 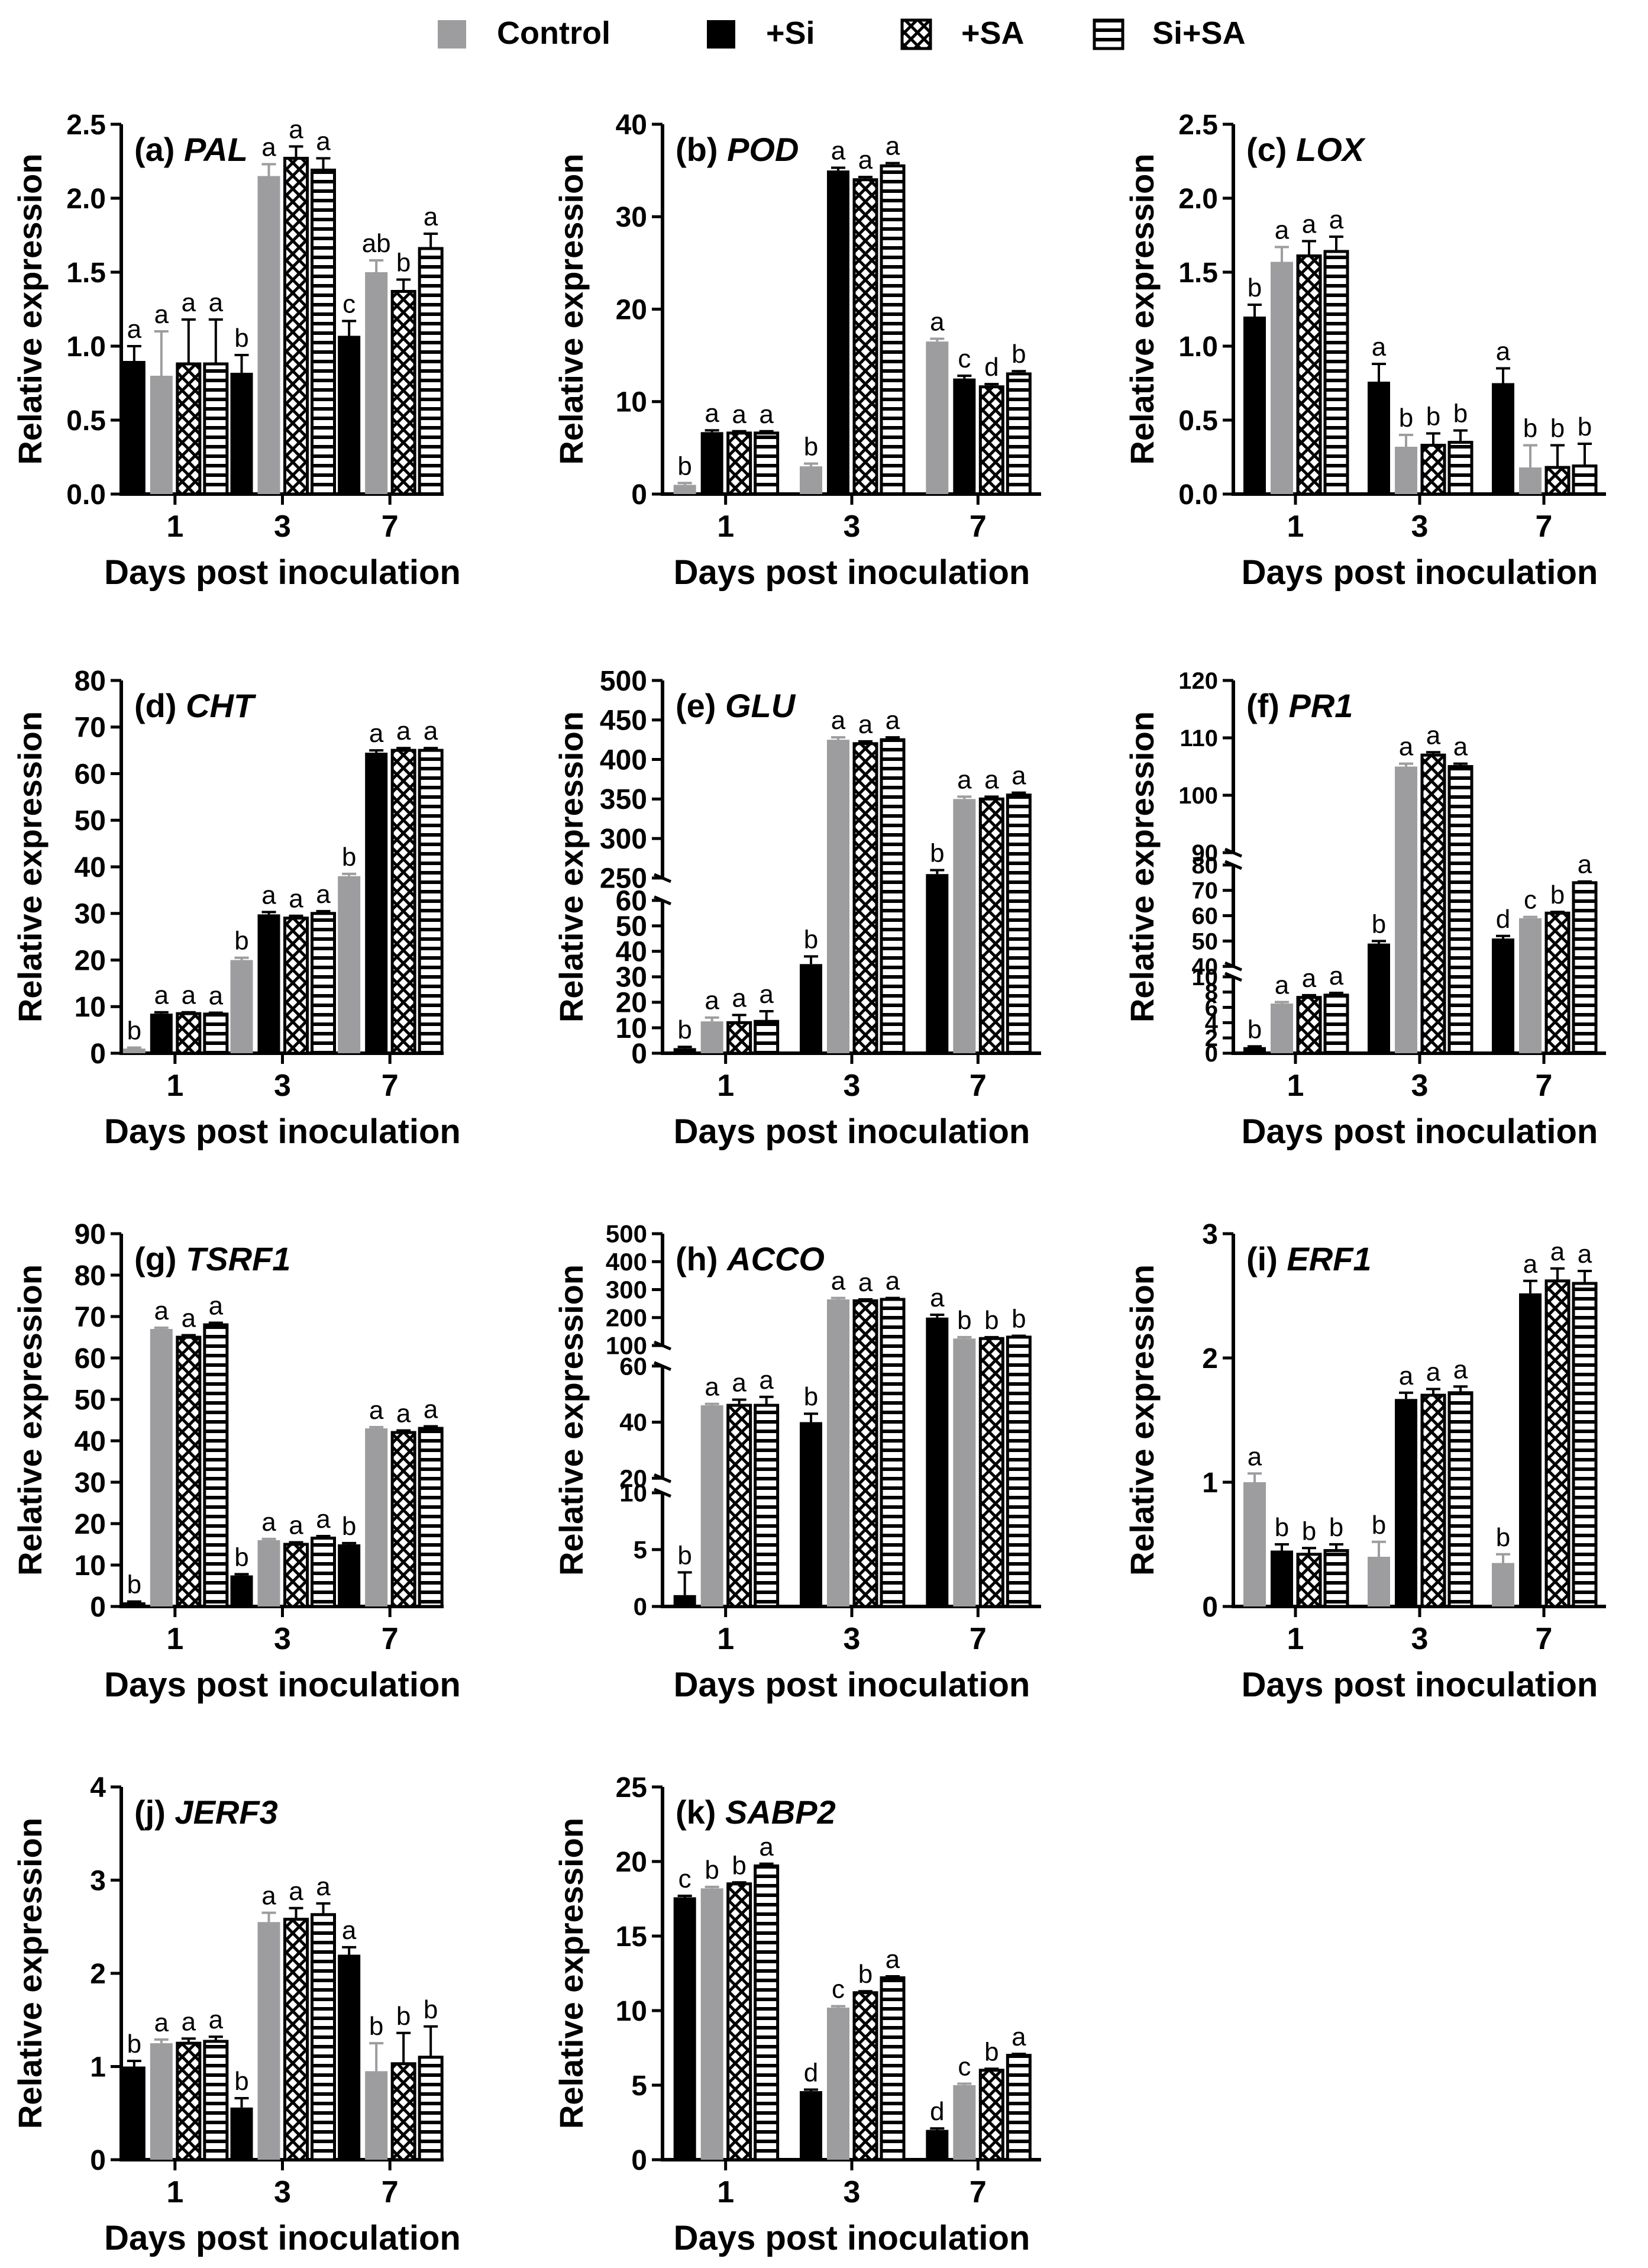 What do you see at coordinates (323, 2037) in the screenshot?
I see `bar-si-sa-day3` at bounding box center [323, 2037].